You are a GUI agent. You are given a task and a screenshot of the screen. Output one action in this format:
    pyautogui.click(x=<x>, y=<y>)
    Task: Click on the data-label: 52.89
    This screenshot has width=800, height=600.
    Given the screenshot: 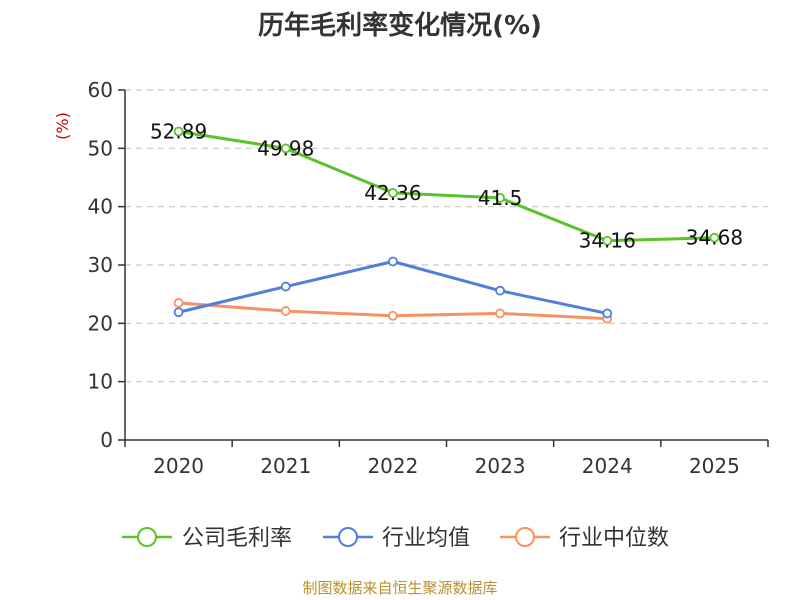 What is the action you would take?
    pyautogui.click(x=178, y=131)
    